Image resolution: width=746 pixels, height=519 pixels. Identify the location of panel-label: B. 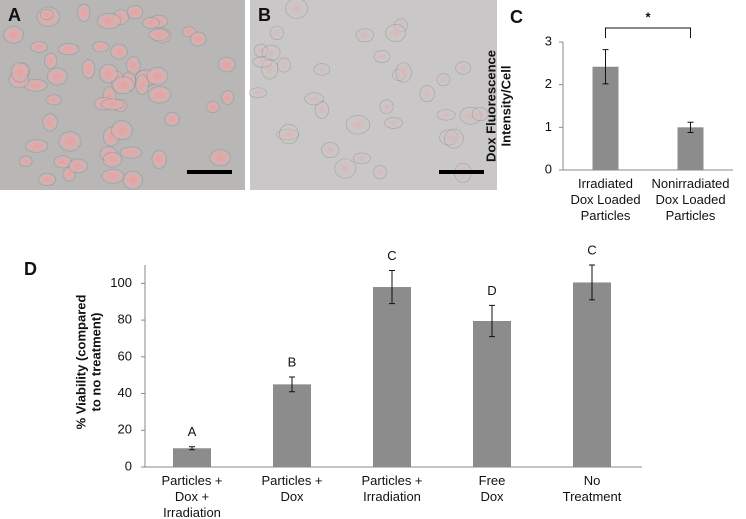
(264, 15).